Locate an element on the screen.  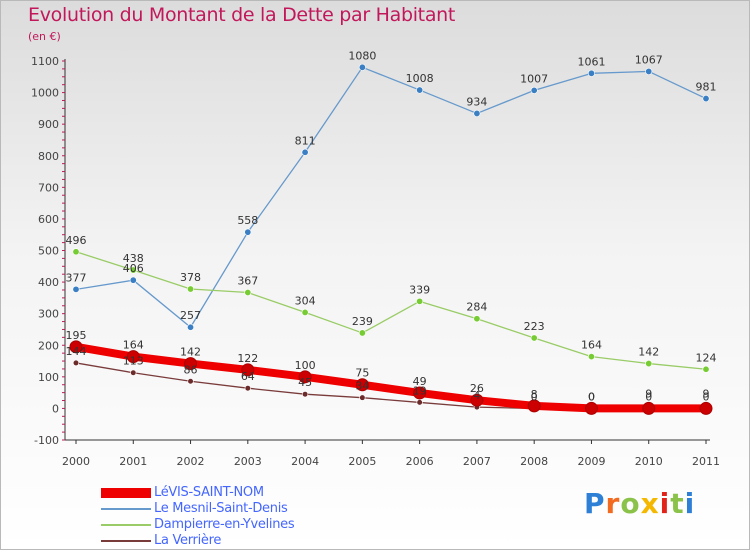
data-label: 49 is located at coordinates (420, 381).